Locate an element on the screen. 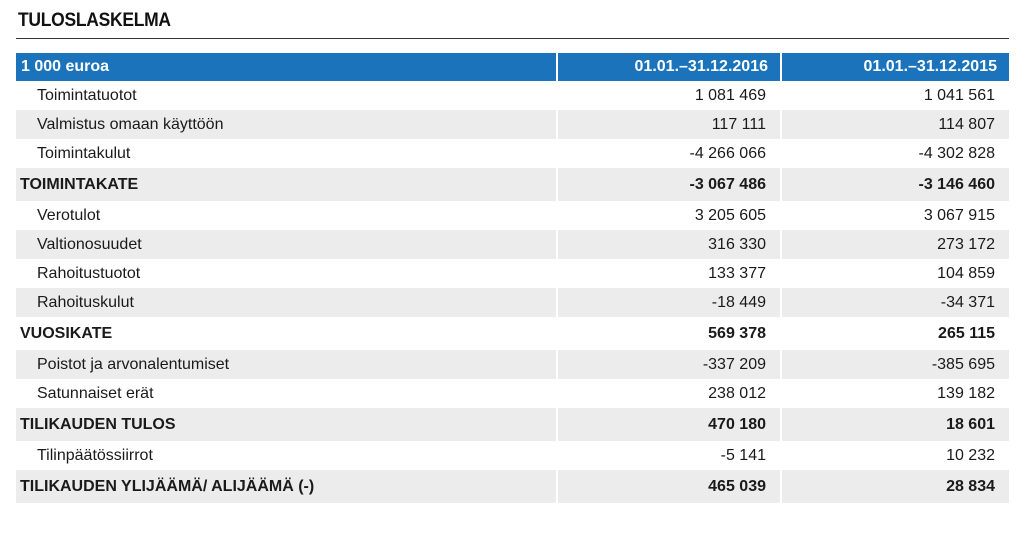  value-2015: -385 695 is located at coordinates (895, 364).